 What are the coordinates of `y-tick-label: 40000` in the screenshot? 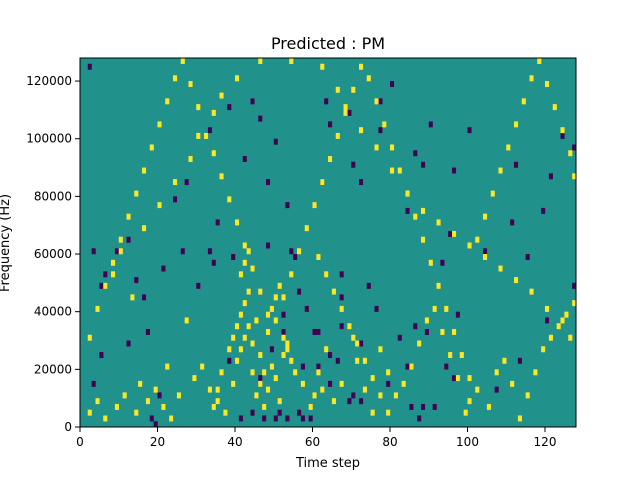 It's located at (53, 312).